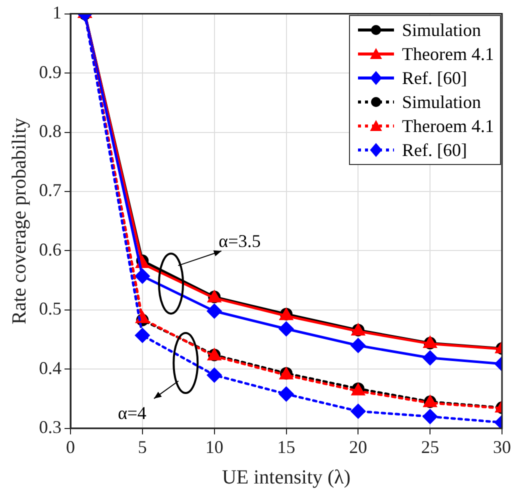 The height and width of the screenshot is (496, 514). What do you see at coordinates (50, 427) in the screenshot?
I see `y-tick-label: 0.3` at bounding box center [50, 427].